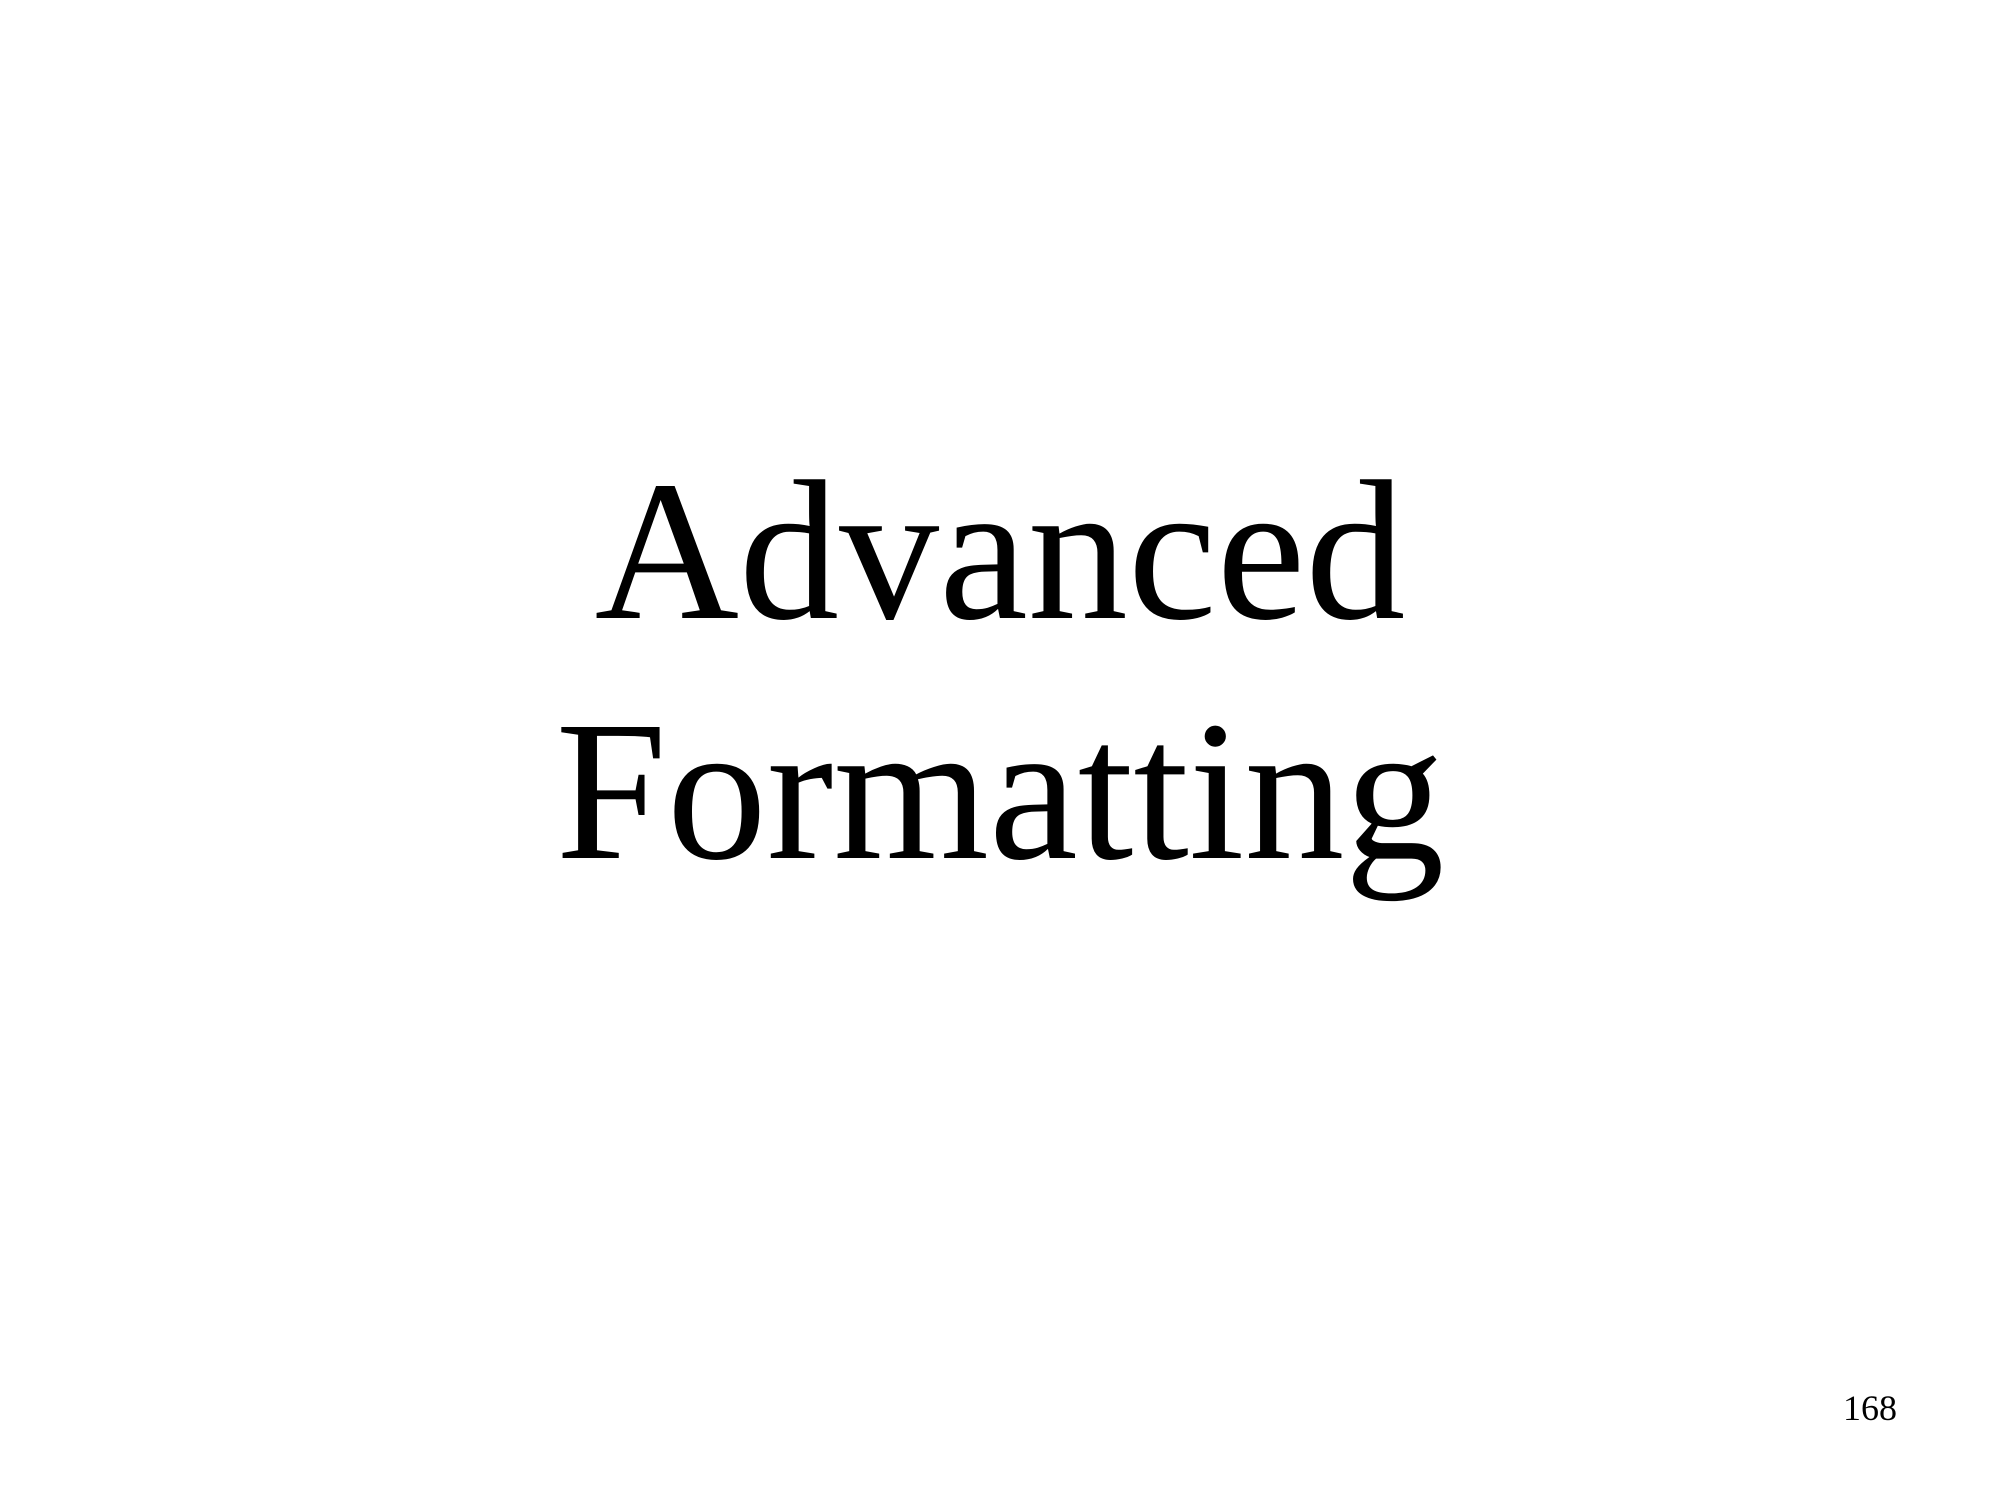 The height and width of the screenshot is (1500, 2000). I want to click on slide-title-line-2: Formatting, so click(1000, 791).